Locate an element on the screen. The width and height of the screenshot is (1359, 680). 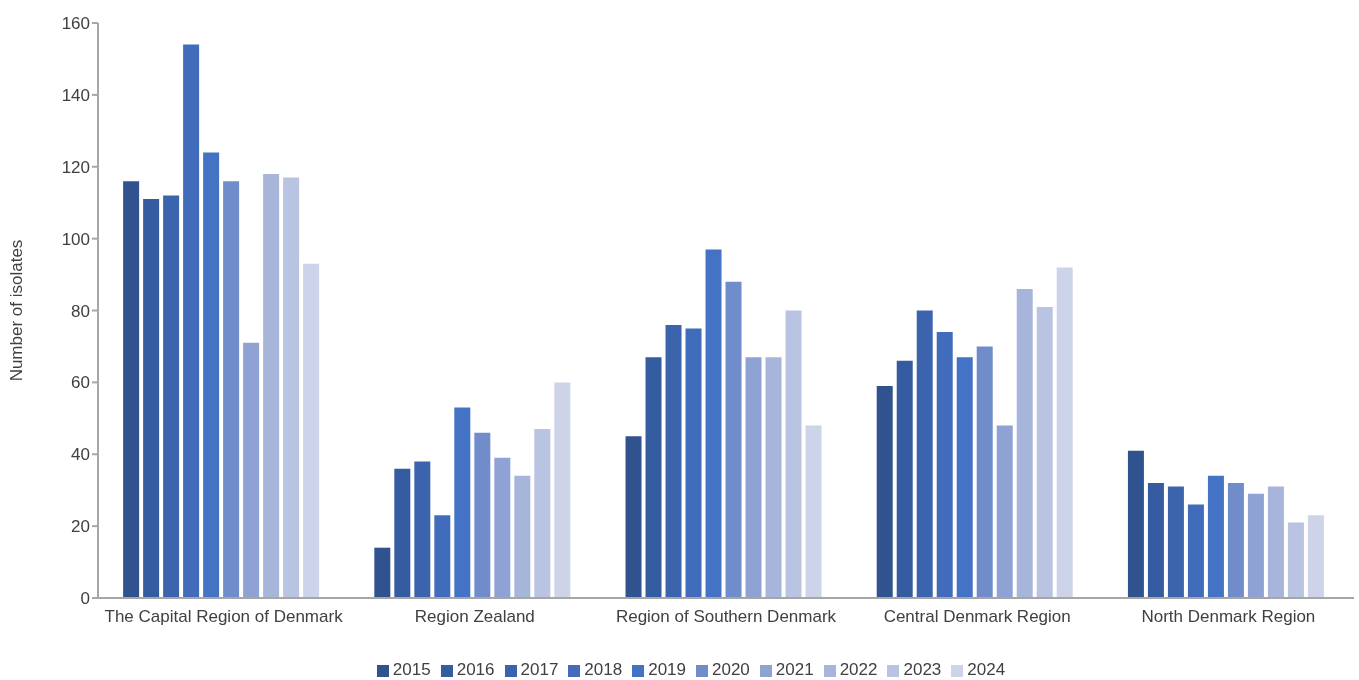
y-tick-label: 160 is located at coordinates (75, 24).